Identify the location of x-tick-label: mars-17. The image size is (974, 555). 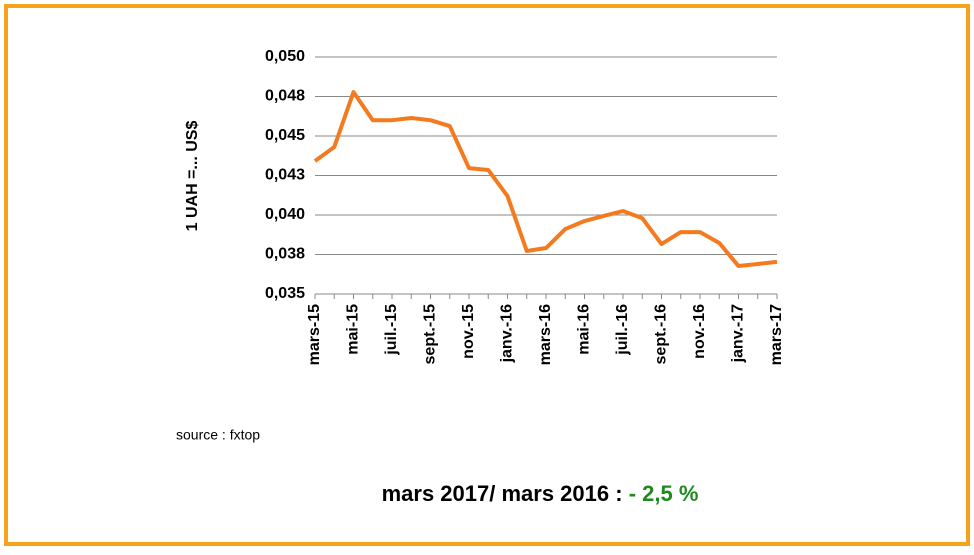
(776, 334).